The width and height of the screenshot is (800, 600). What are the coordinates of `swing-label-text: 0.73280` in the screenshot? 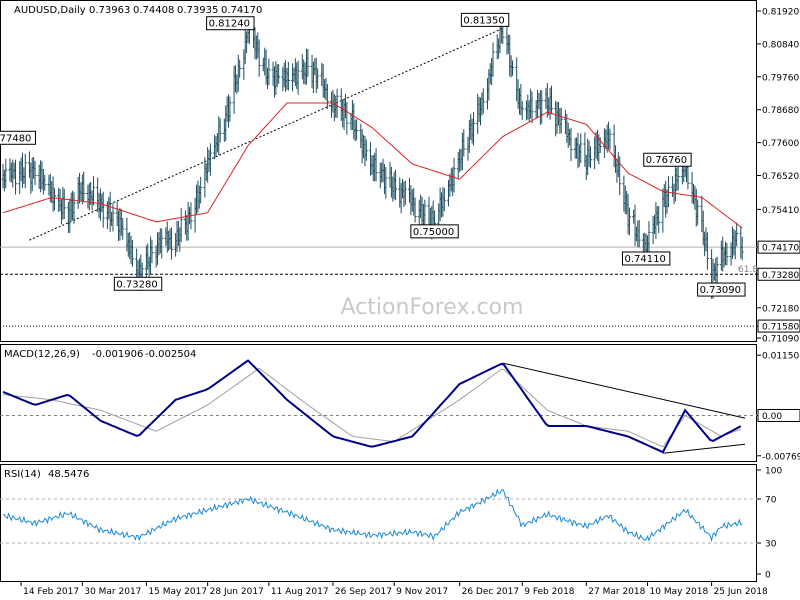 It's located at (136, 284).